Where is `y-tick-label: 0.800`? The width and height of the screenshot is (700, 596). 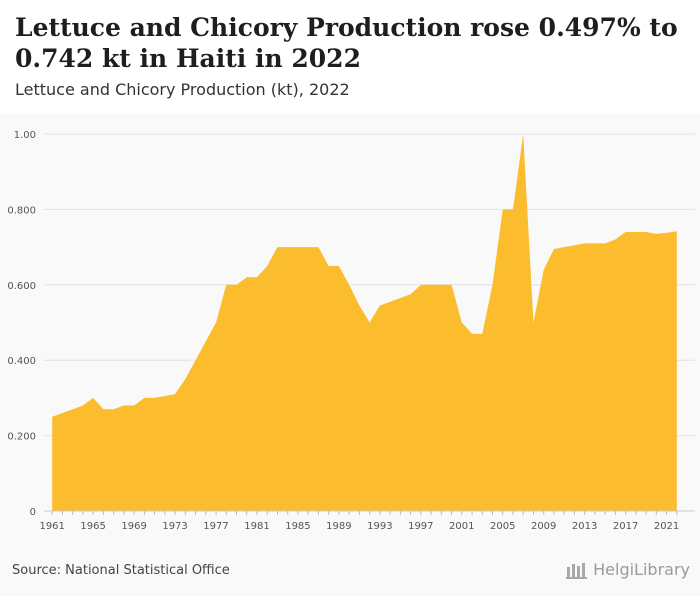 y-tick-label: 0.800 is located at coordinates (21, 210).